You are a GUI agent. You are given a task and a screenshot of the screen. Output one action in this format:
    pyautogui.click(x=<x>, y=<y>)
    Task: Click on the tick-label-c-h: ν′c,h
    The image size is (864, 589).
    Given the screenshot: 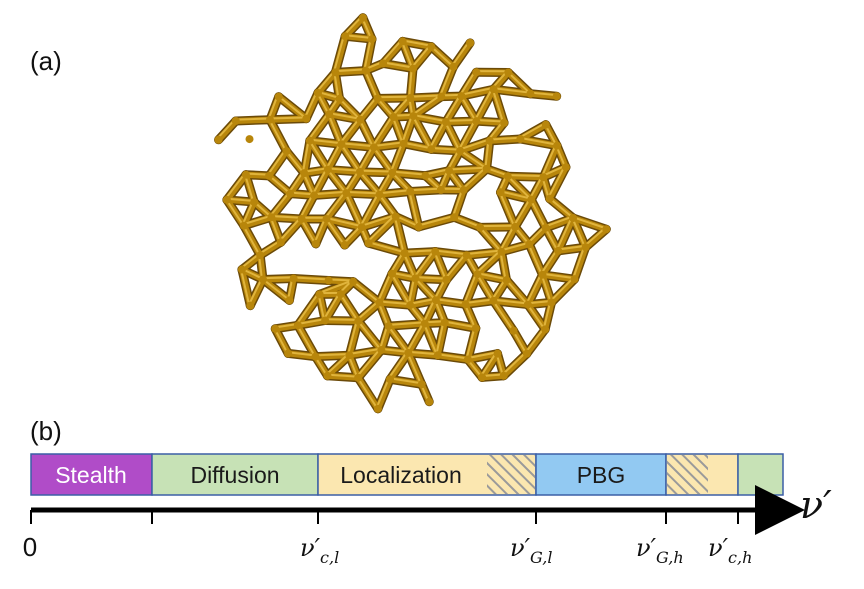 What is the action you would take?
    pyautogui.click(x=730, y=550)
    